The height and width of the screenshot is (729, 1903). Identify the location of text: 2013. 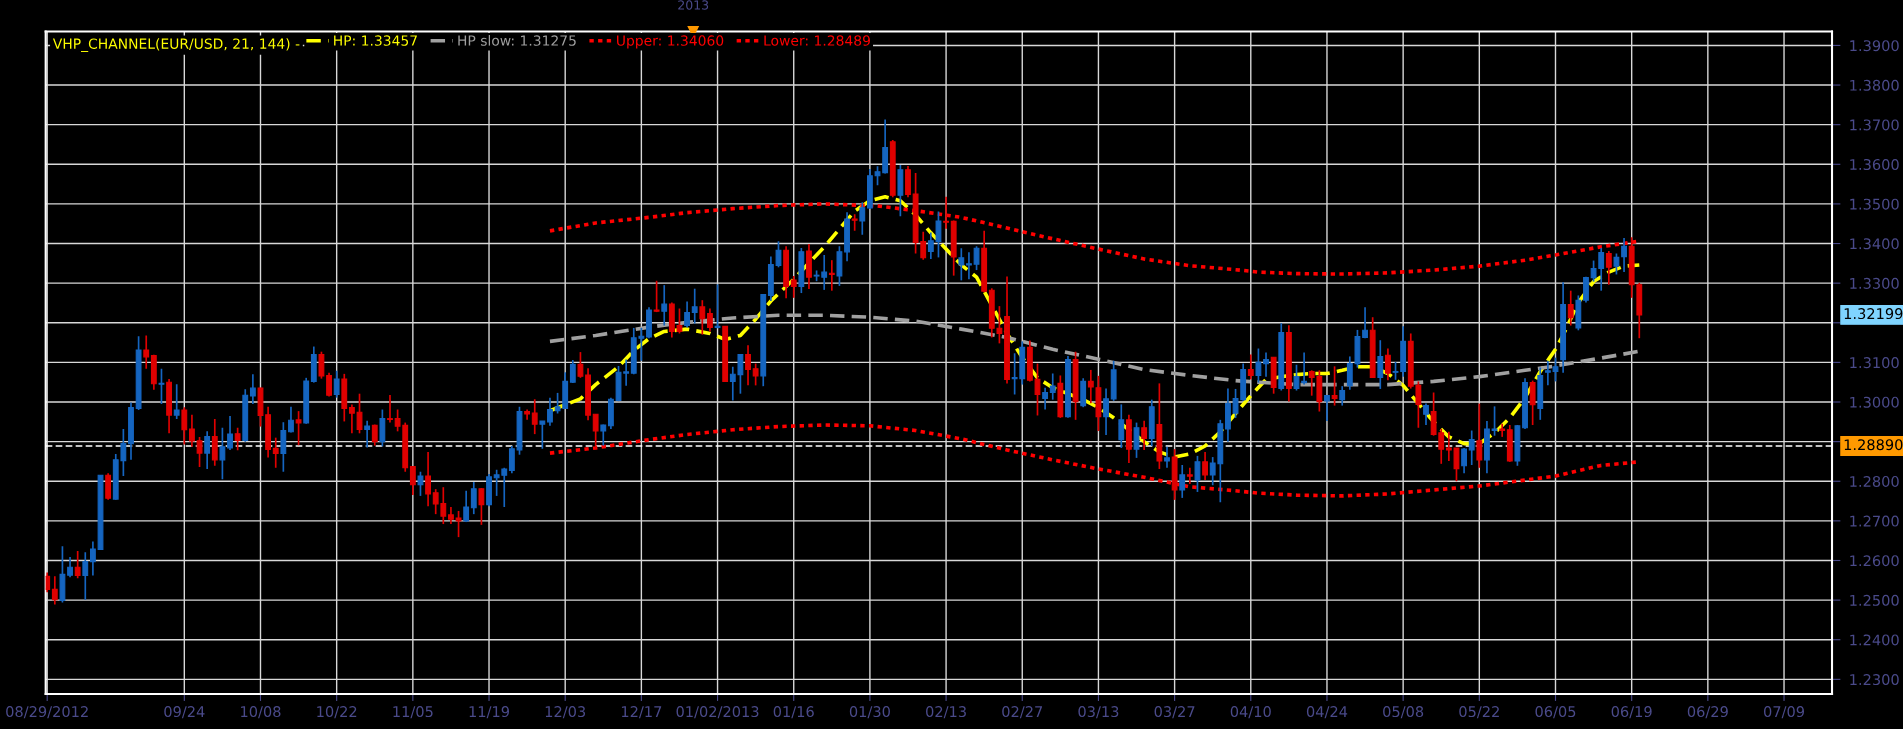
(693, 5).